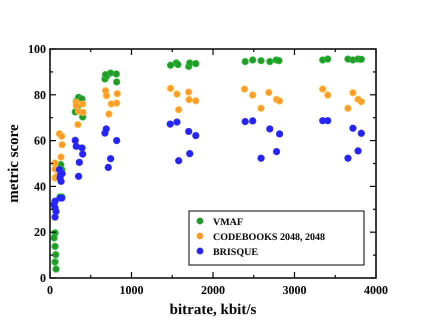 This screenshot has height=327, width=423. Describe the element at coordinates (40, 95) in the screenshot. I see `y-tick-label: 80` at that location.